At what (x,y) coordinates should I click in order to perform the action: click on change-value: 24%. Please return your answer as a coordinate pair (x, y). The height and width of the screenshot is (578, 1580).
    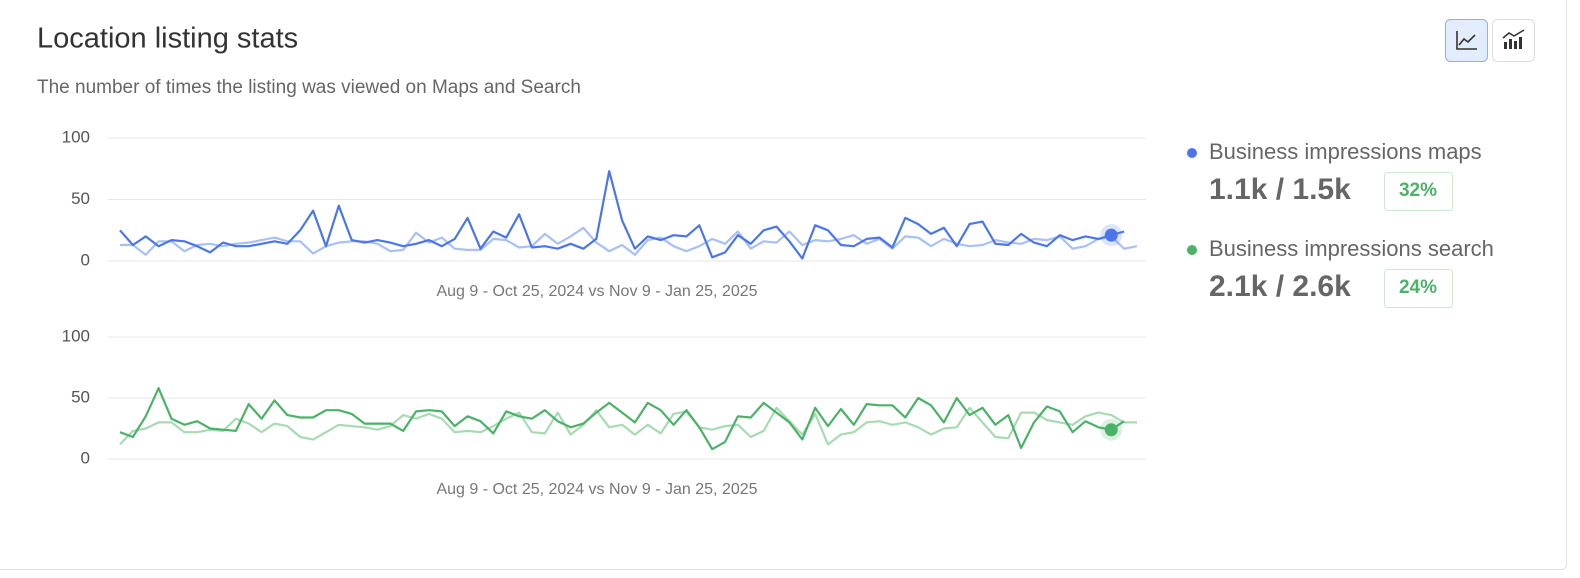
    Looking at the image, I should click on (1418, 287).